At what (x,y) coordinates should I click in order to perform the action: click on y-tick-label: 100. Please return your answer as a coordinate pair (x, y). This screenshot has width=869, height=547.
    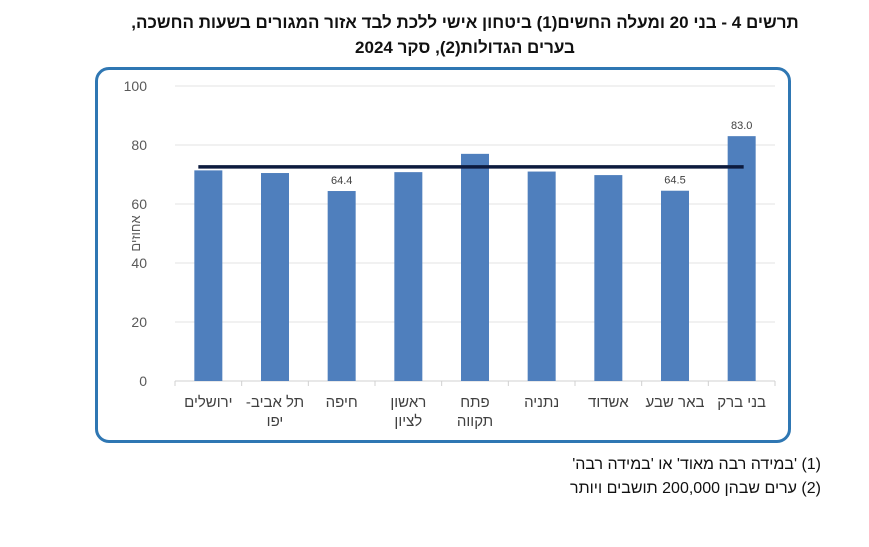
    Looking at the image, I should click on (136, 86).